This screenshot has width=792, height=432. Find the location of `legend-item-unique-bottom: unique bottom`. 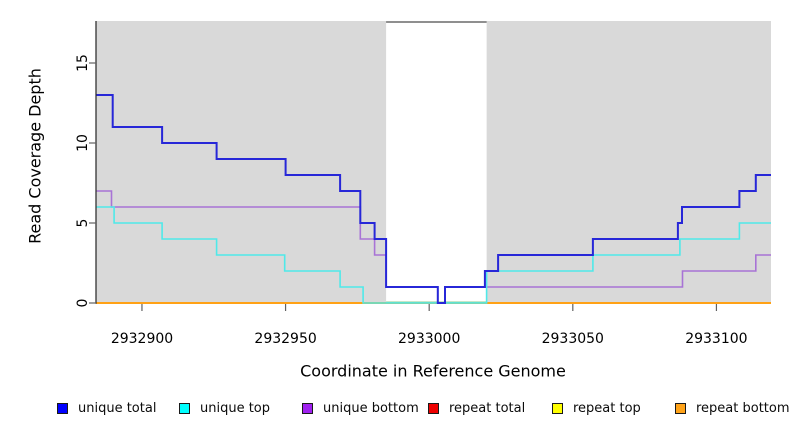

legend-item-unique-bottom: unique bottom is located at coordinates (360, 408).